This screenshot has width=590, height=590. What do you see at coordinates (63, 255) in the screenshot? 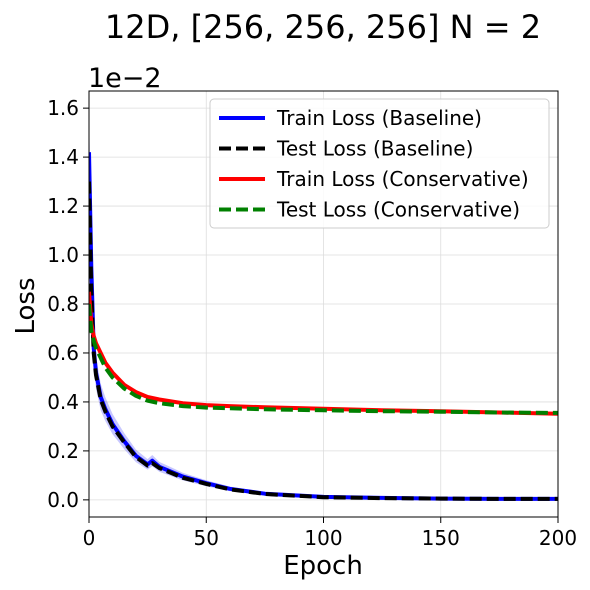
I see `y-tick-label: 1.0` at bounding box center [63, 255].